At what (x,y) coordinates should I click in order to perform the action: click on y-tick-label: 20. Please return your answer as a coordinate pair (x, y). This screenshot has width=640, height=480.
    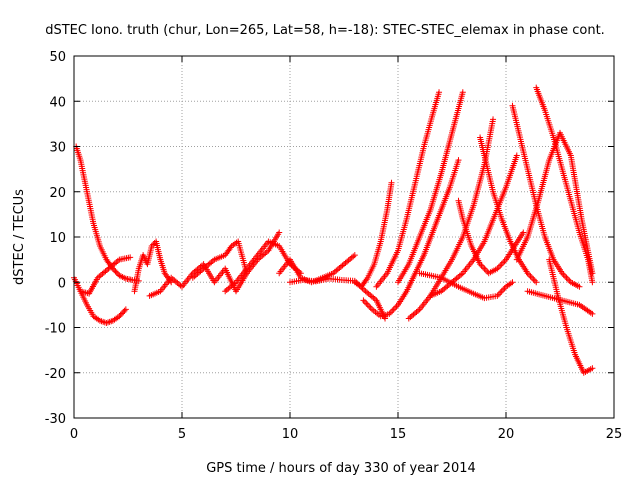
    Looking at the image, I should click on (57, 193).